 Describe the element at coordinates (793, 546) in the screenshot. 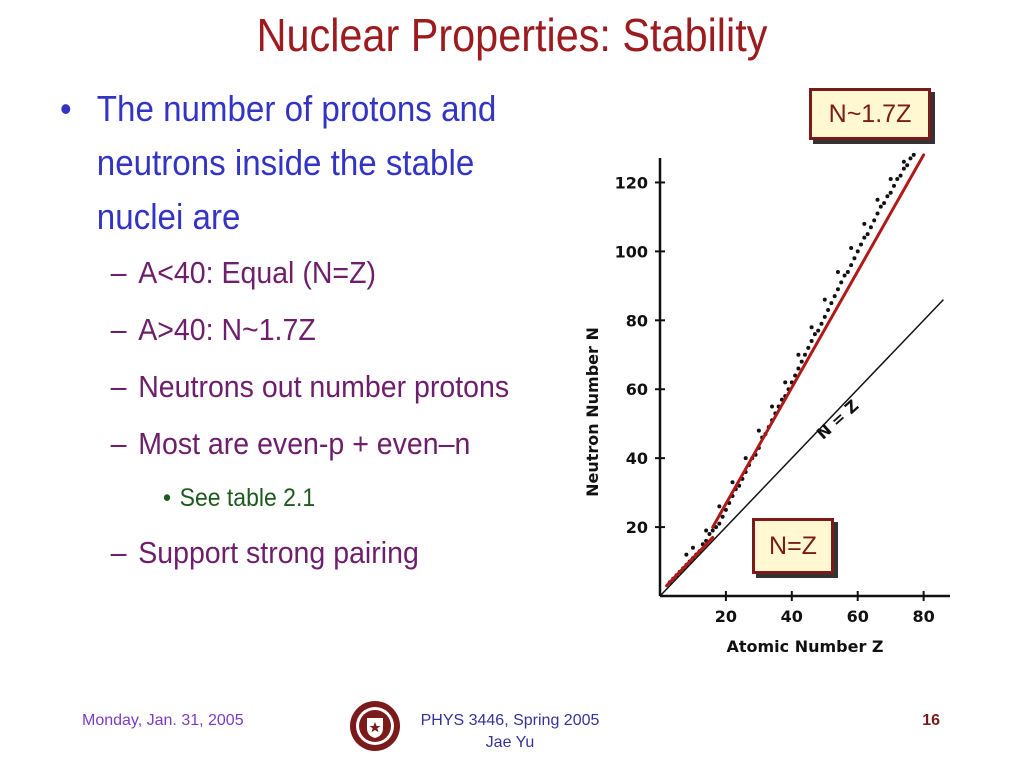

I see `callout-n-equals-z: N=Z` at that location.